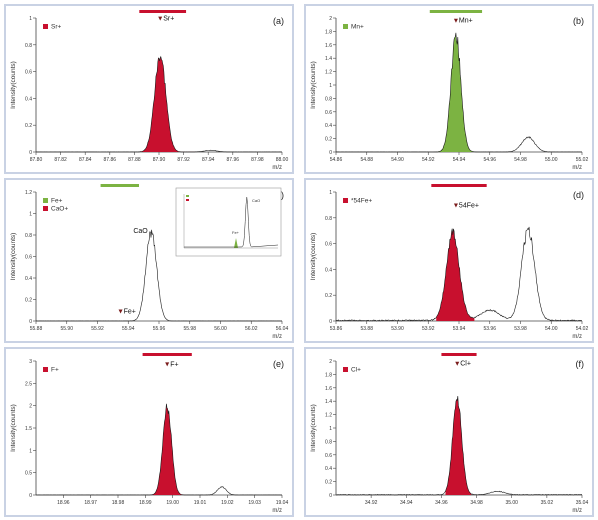 Image resolution: width=598 pixels, height=520 pixels. Describe the element at coordinates (251, 329) in the screenshot. I see `x-tick-label: 56.02` at that location.